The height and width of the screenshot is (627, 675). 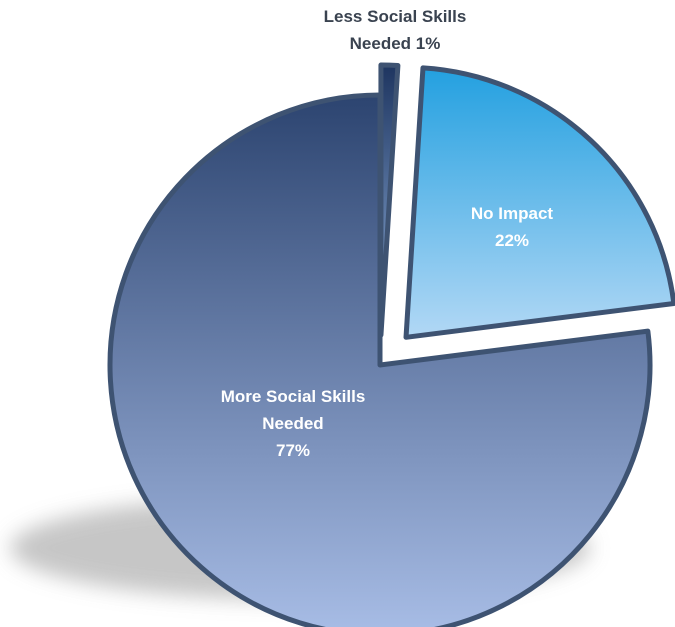 I want to click on label-no-impact: No Impact 22%, so click(x=512, y=227).